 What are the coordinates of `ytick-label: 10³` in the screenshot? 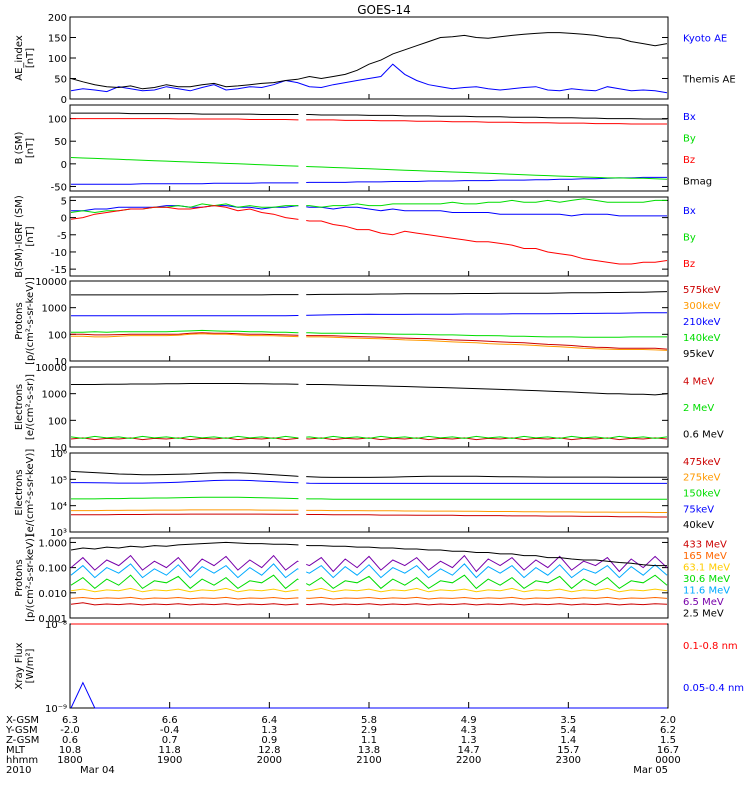 It's located at (58, 533).